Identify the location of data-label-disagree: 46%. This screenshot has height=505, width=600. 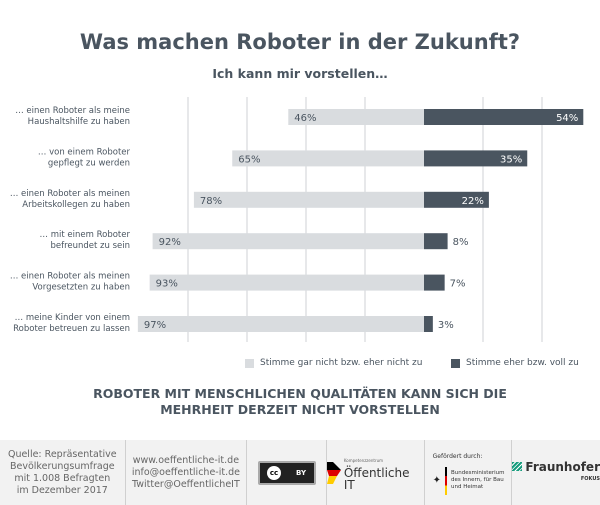
(305, 118).